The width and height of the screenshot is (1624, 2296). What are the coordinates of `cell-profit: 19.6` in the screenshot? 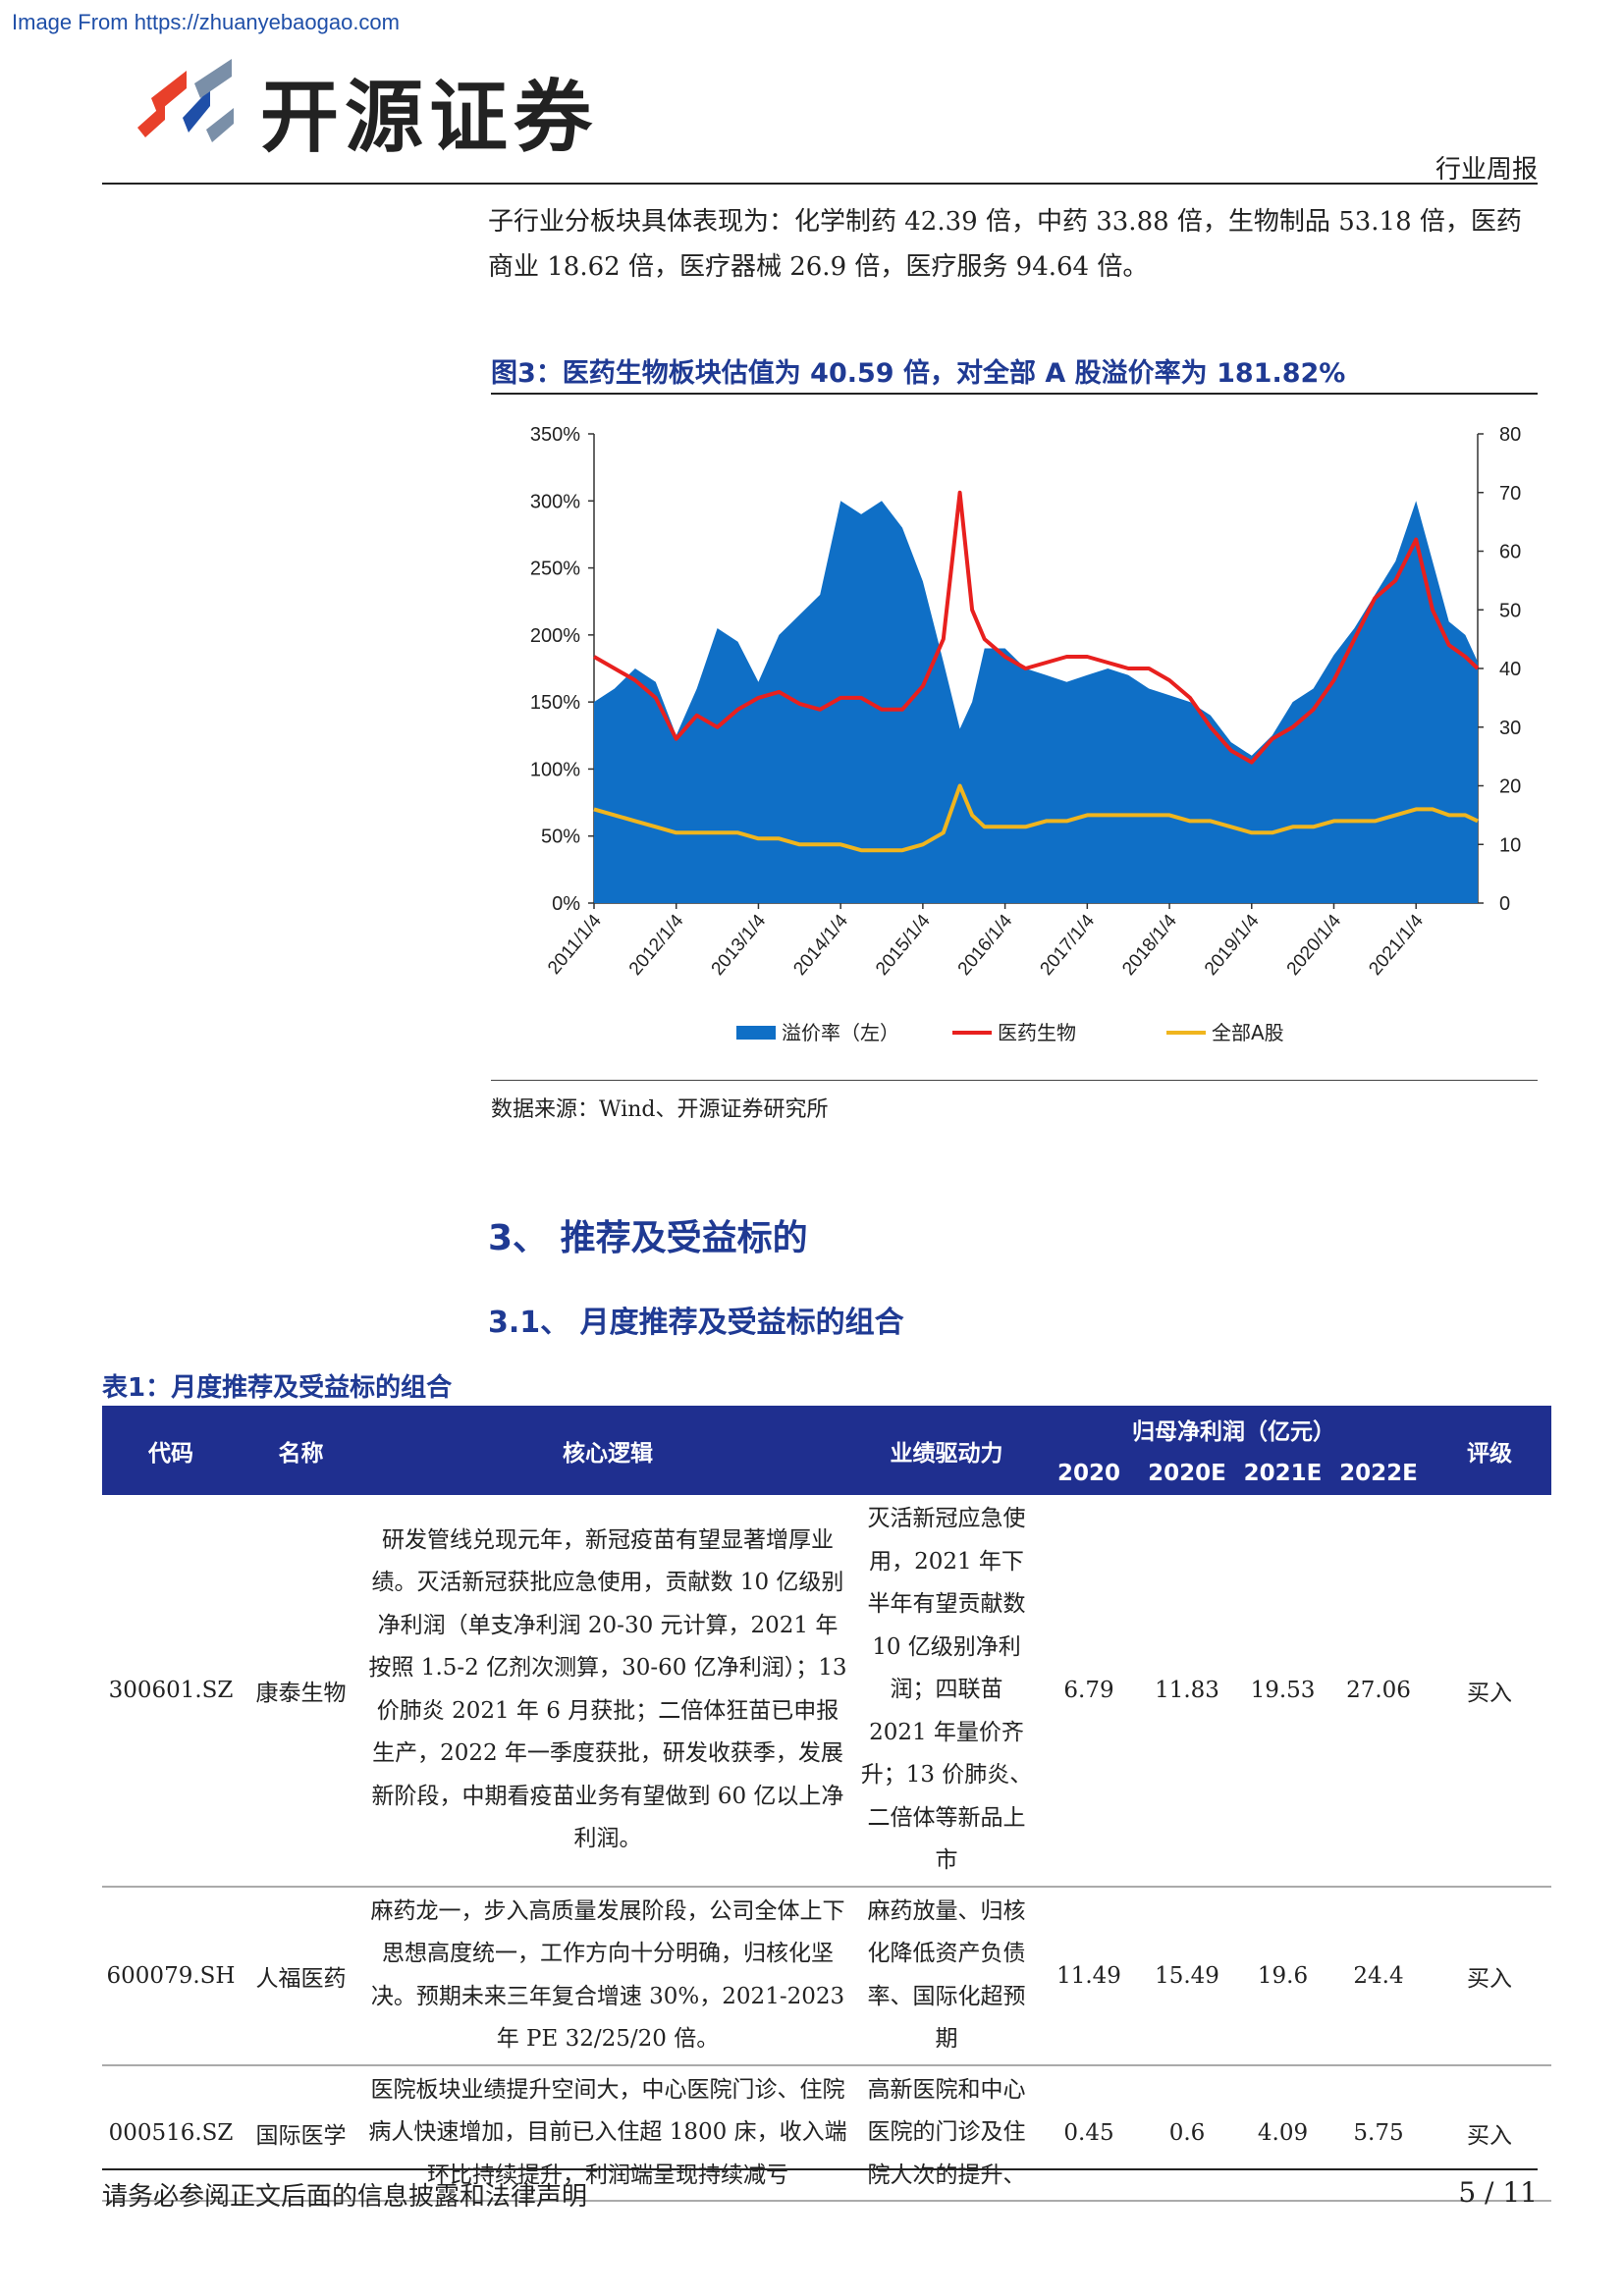 It's located at (1282, 1976).